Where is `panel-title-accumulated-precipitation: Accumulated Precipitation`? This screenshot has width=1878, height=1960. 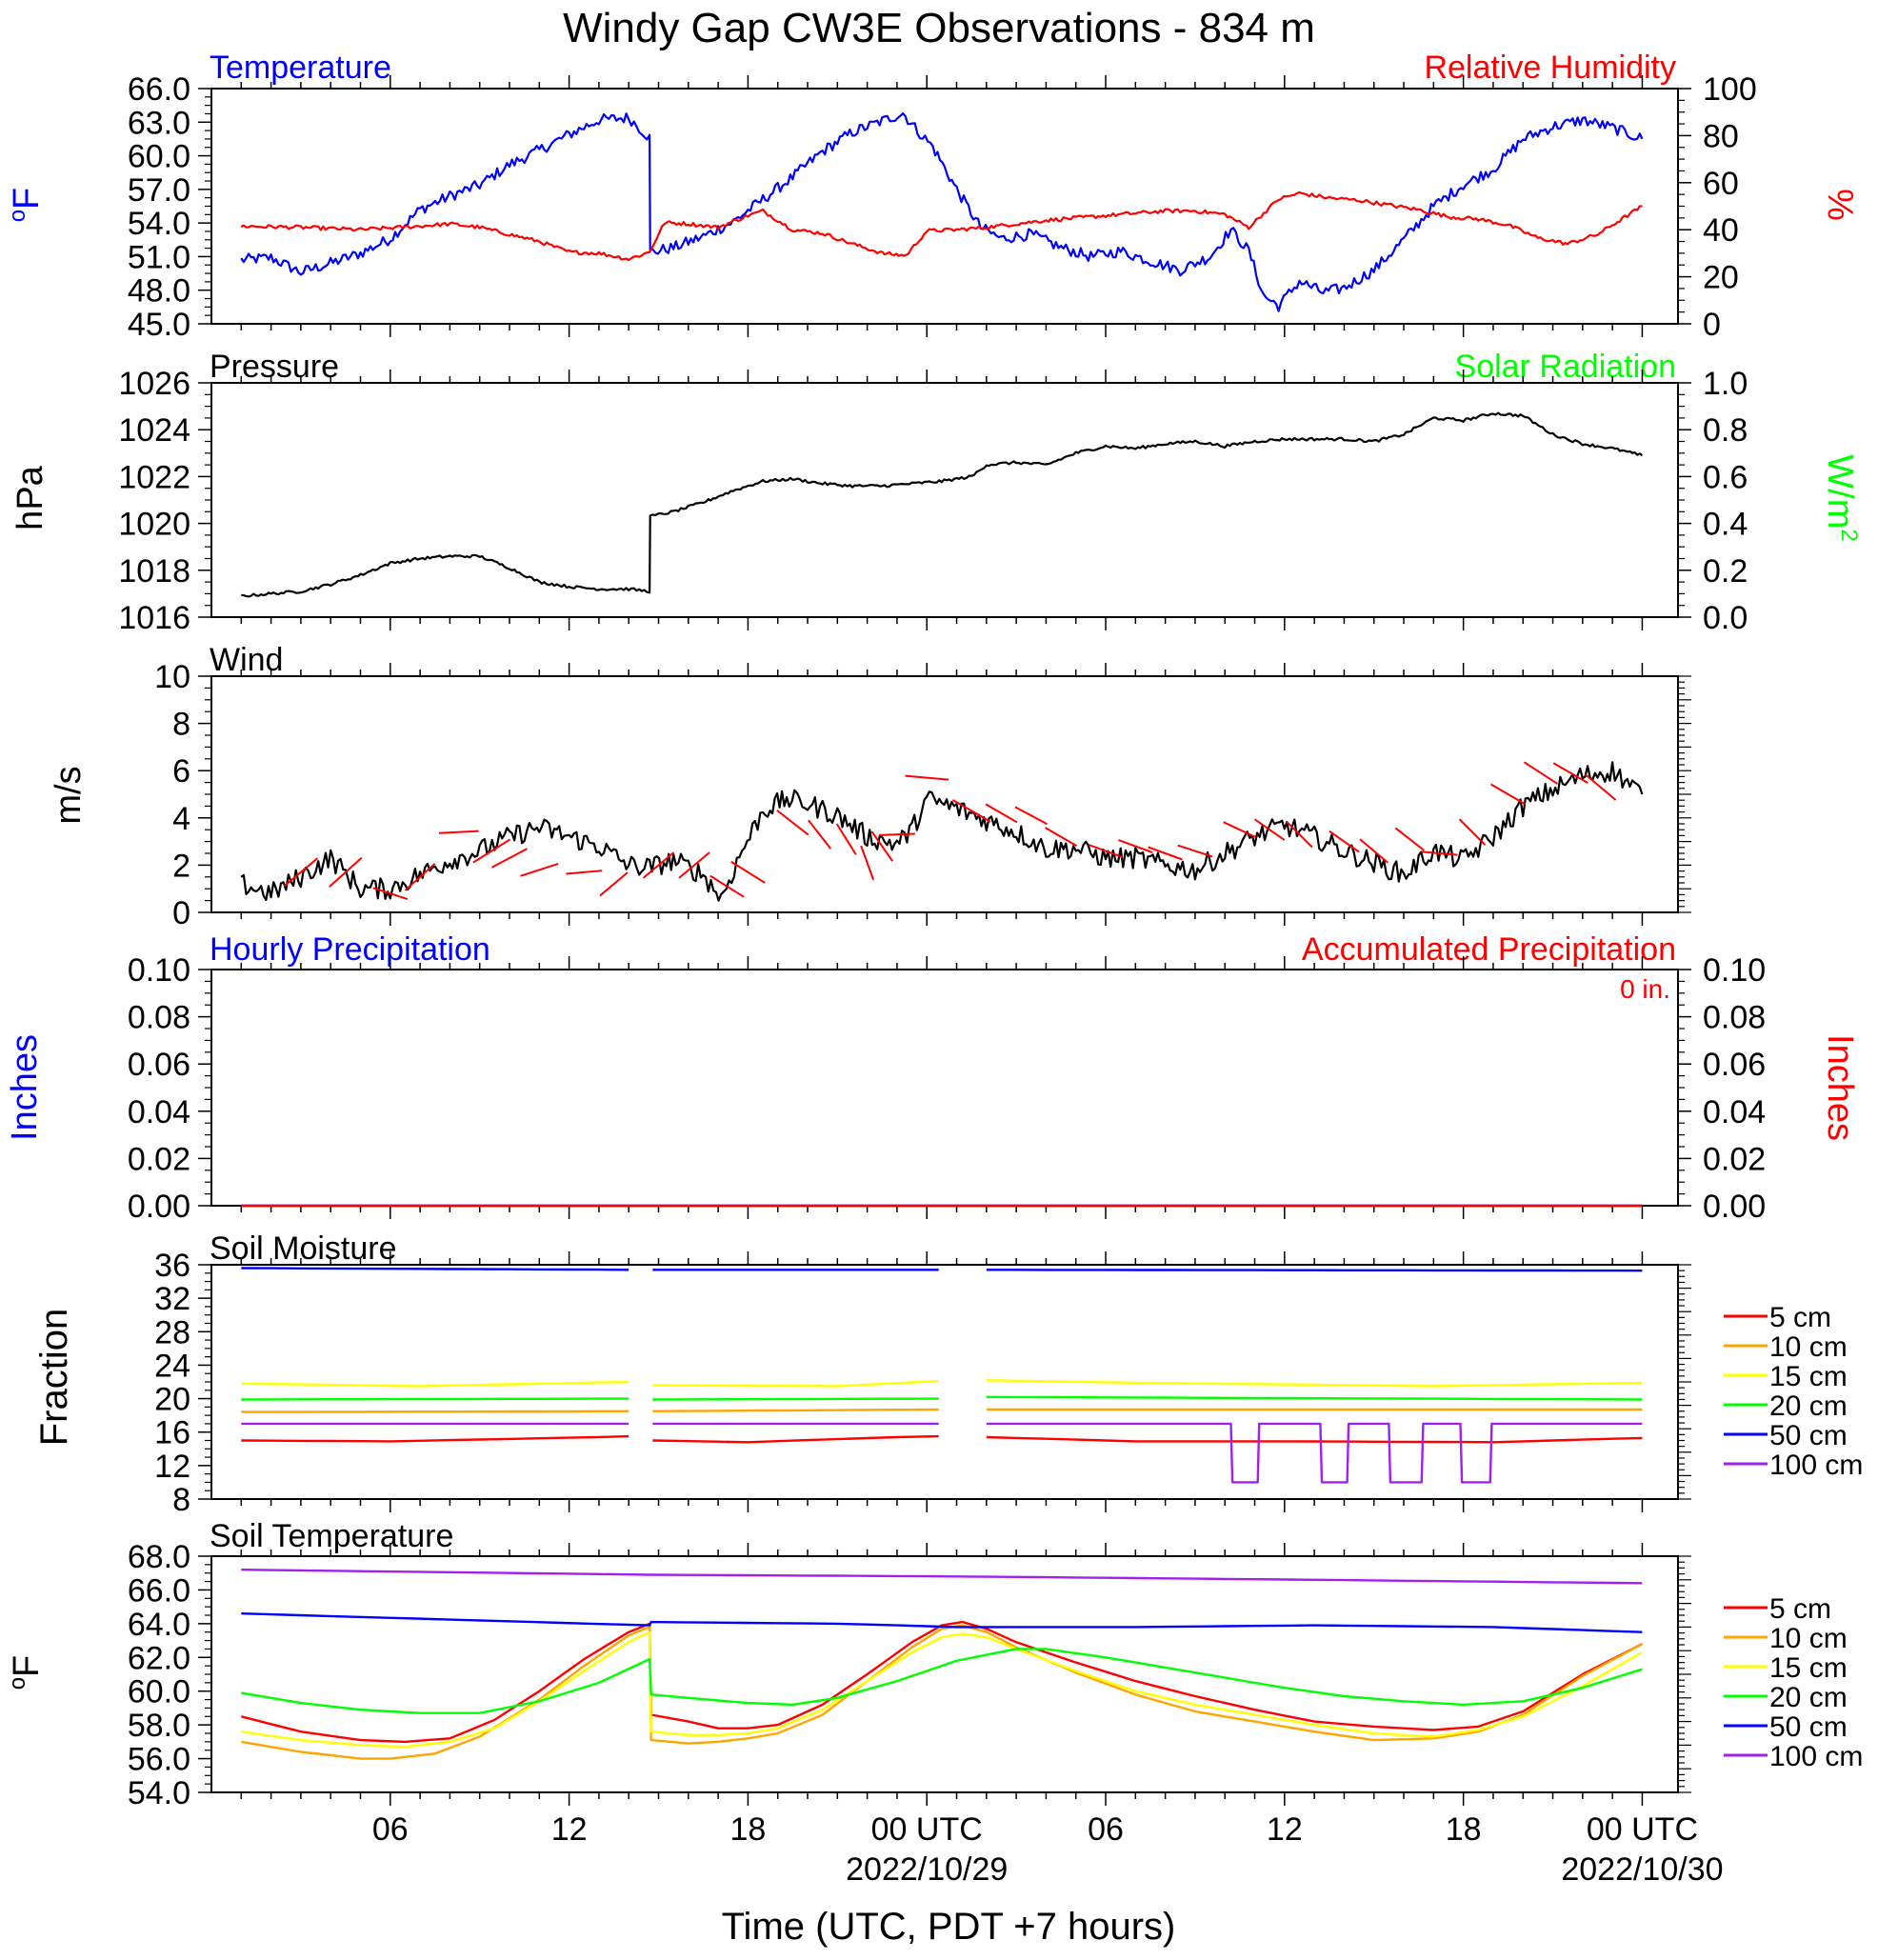 panel-title-accumulated-precipitation: Accumulated Precipitation is located at coordinates (1489, 949).